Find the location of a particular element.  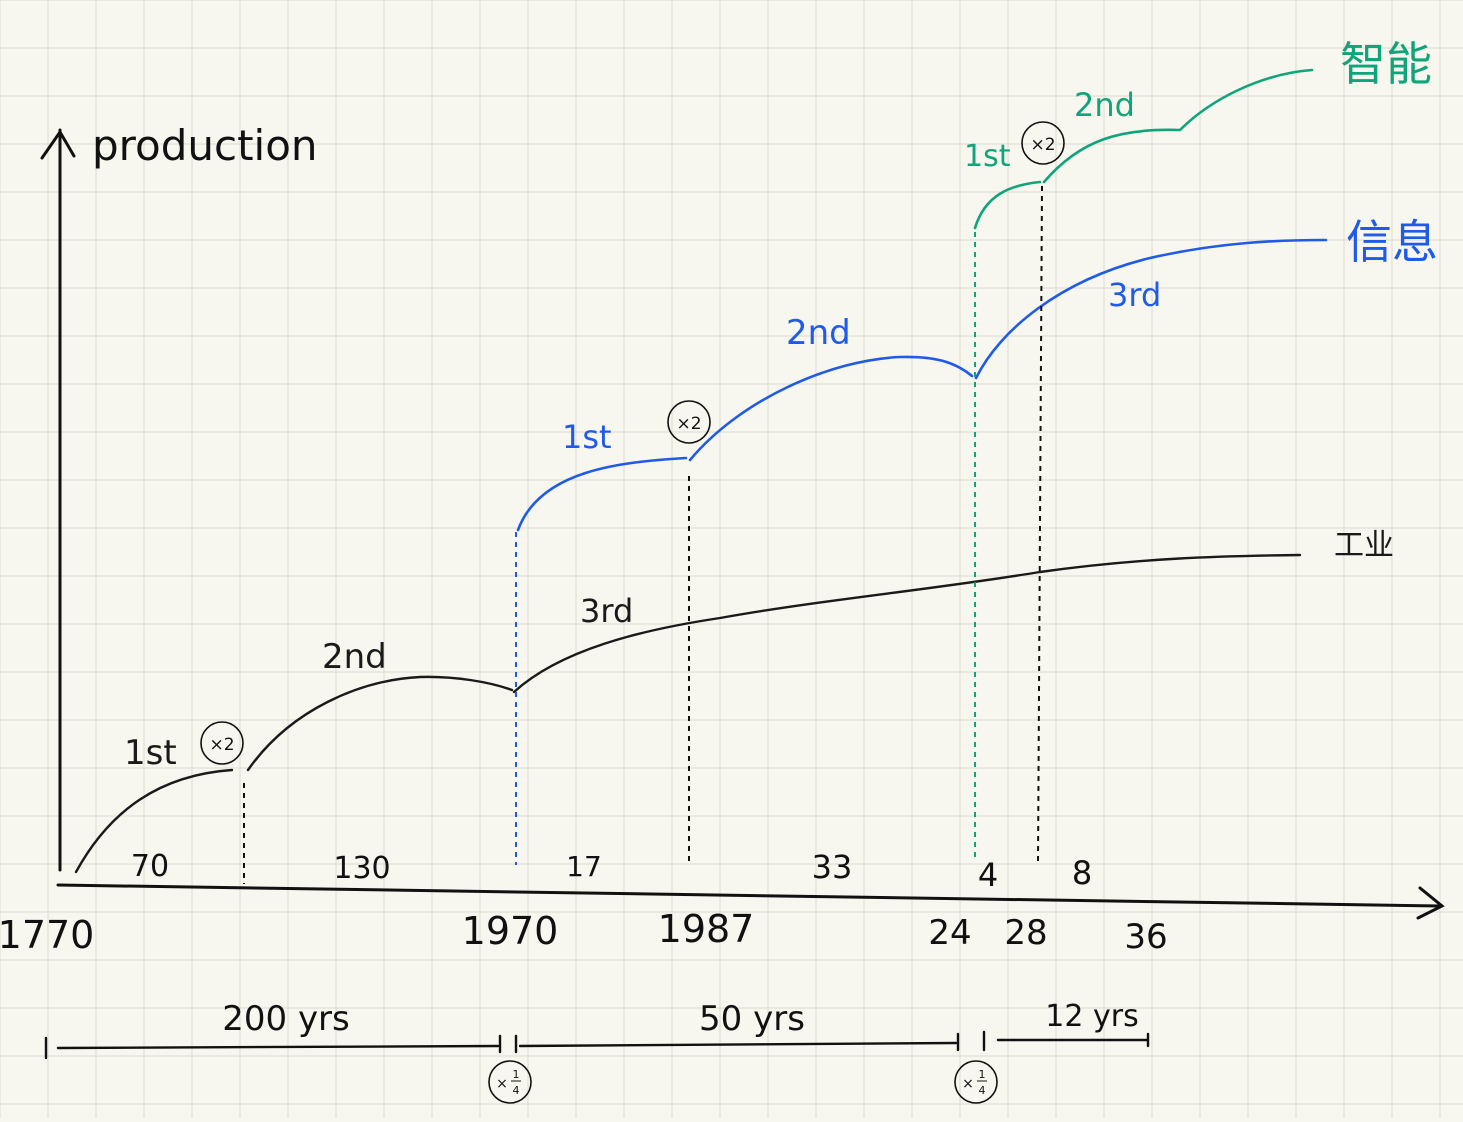

industrial-3rd-label: 3rd is located at coordinates (606, 611).